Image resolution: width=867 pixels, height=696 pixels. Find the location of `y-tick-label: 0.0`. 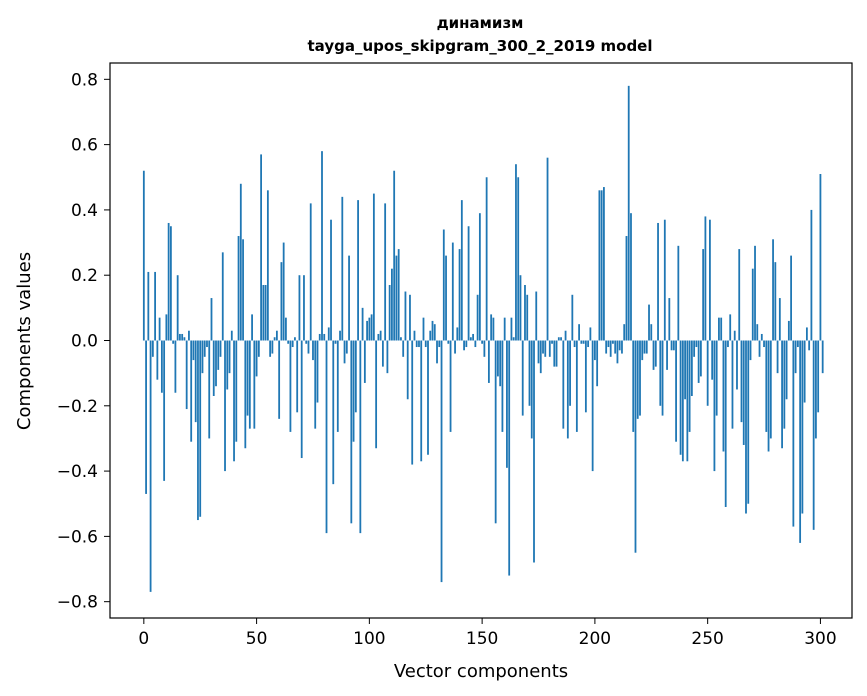

y-tick-label: 0.0 is located at coordinates (84, 342).